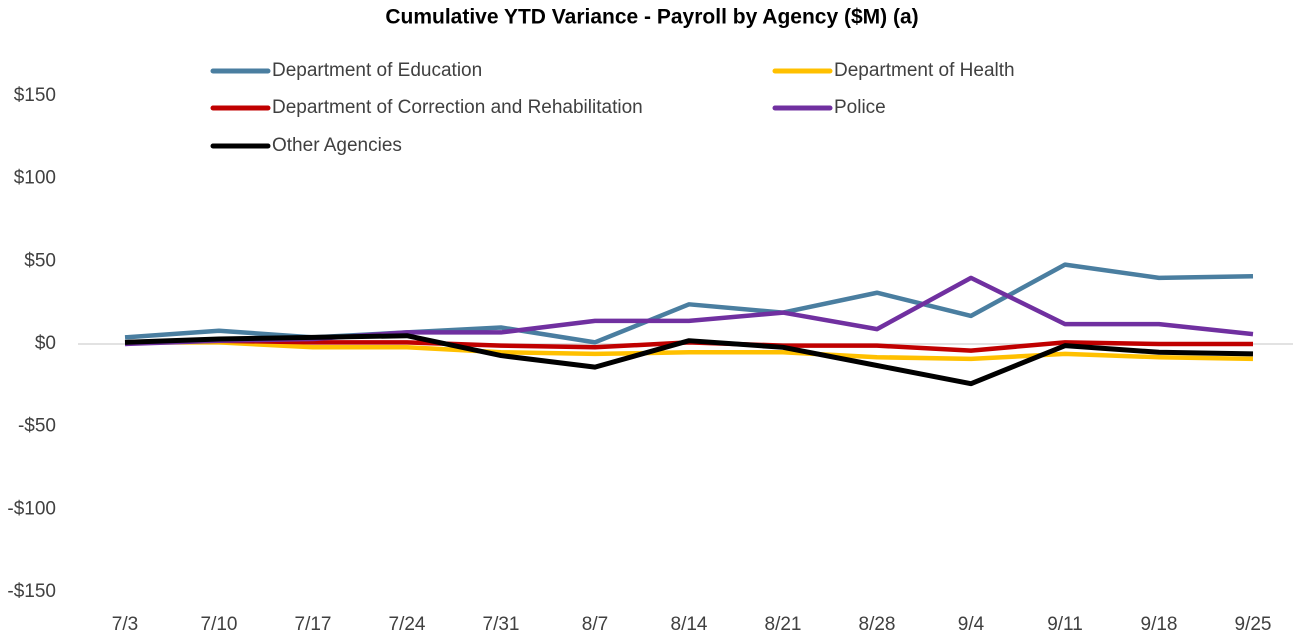 The height and width of the screenshot is (640, 1293). I want to click on x-tick-label: 7/10, so click(219, 624).